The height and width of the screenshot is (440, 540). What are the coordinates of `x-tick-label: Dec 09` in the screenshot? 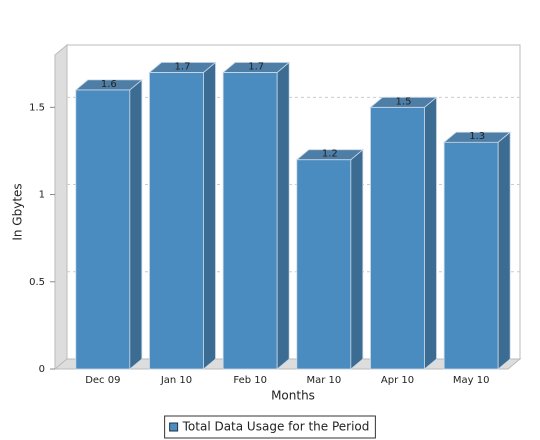 It's located at (102, 380).